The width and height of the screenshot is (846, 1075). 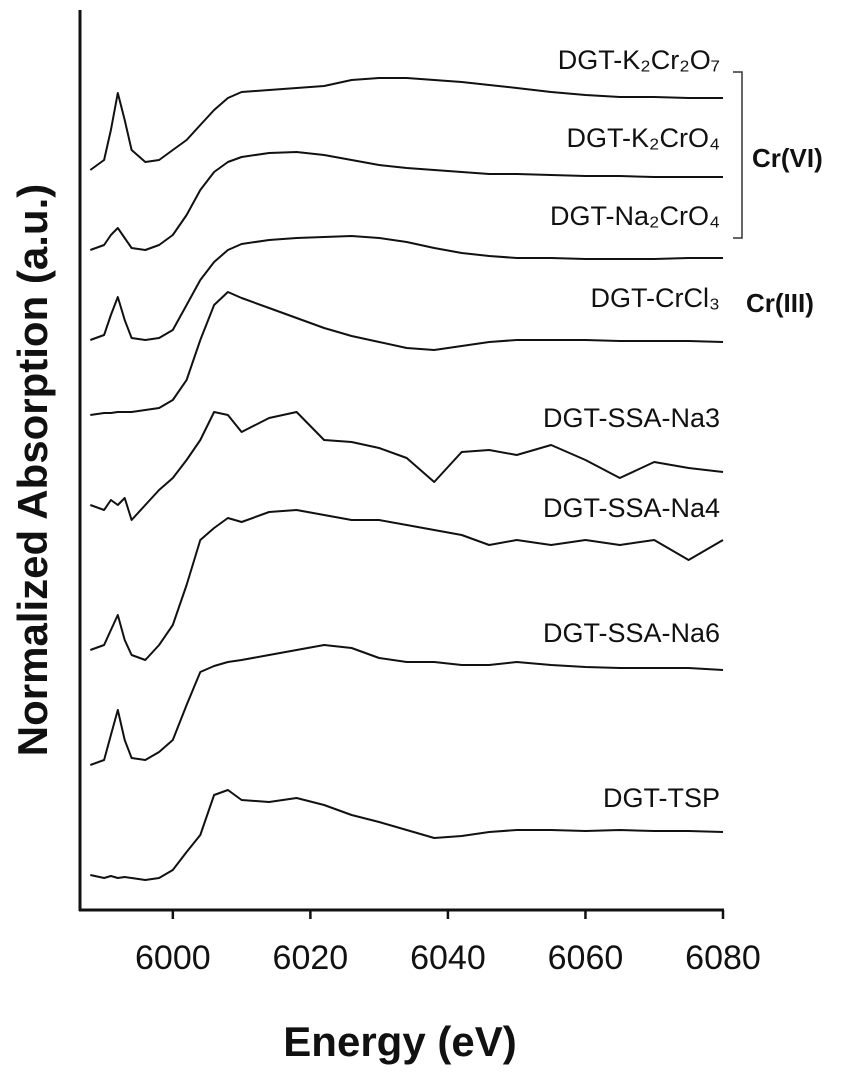 What do you see at coordinates (780, 303) in the screenshot?
I see `annotation: Cr(III)` at bounding box center [780, 303].